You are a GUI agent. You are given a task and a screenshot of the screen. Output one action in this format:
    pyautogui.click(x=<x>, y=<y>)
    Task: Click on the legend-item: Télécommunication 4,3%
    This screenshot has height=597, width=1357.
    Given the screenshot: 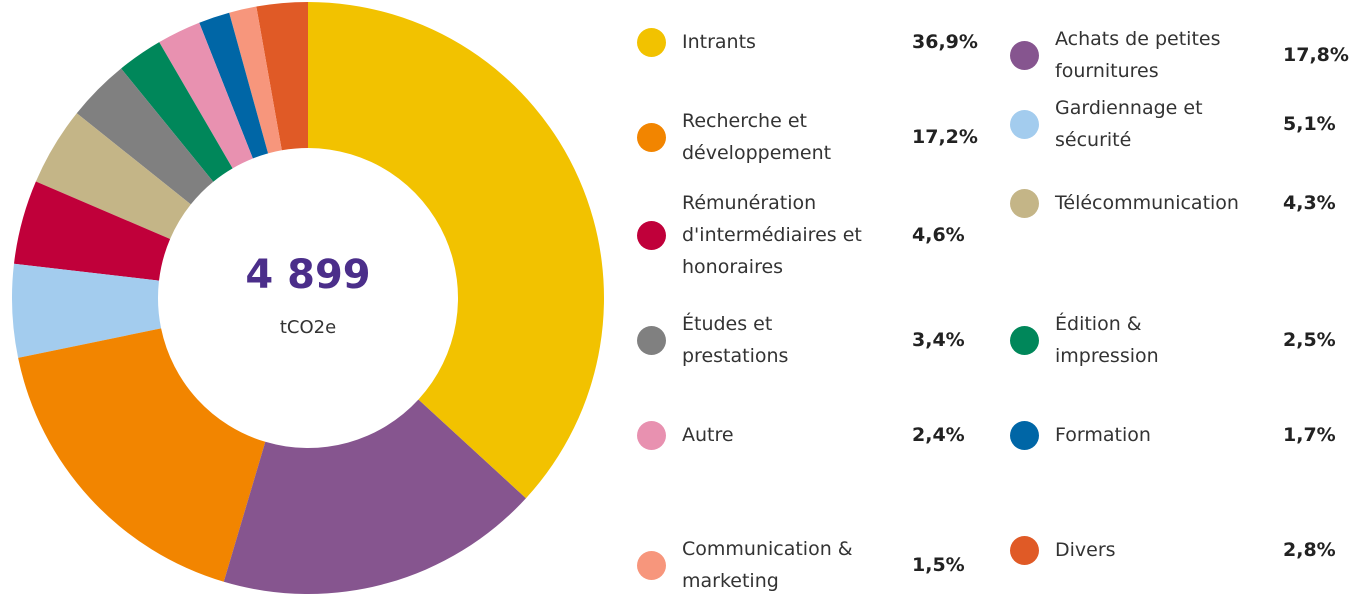 What is the action you would take?
    pyautogui.click(x=1173, y=203)
    